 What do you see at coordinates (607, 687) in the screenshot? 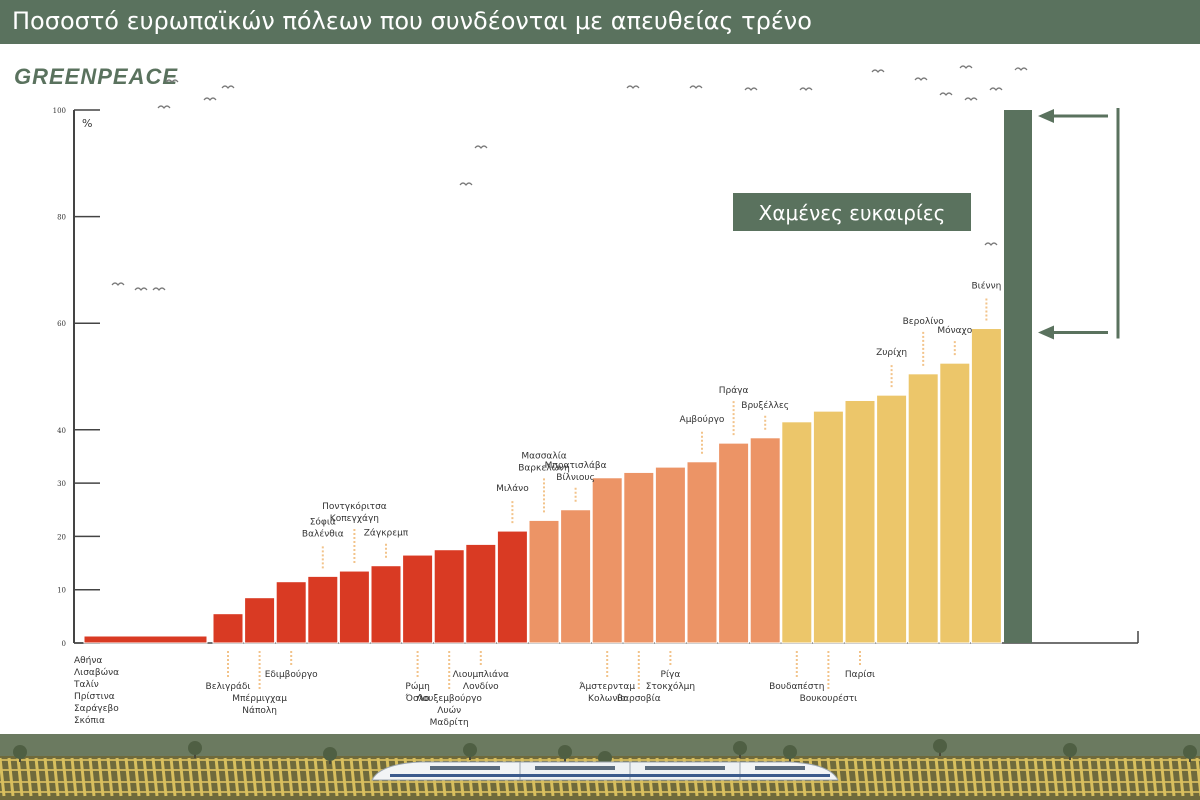
I see `city-label: Άμστερνταμ` at bounding box center [607, 687].